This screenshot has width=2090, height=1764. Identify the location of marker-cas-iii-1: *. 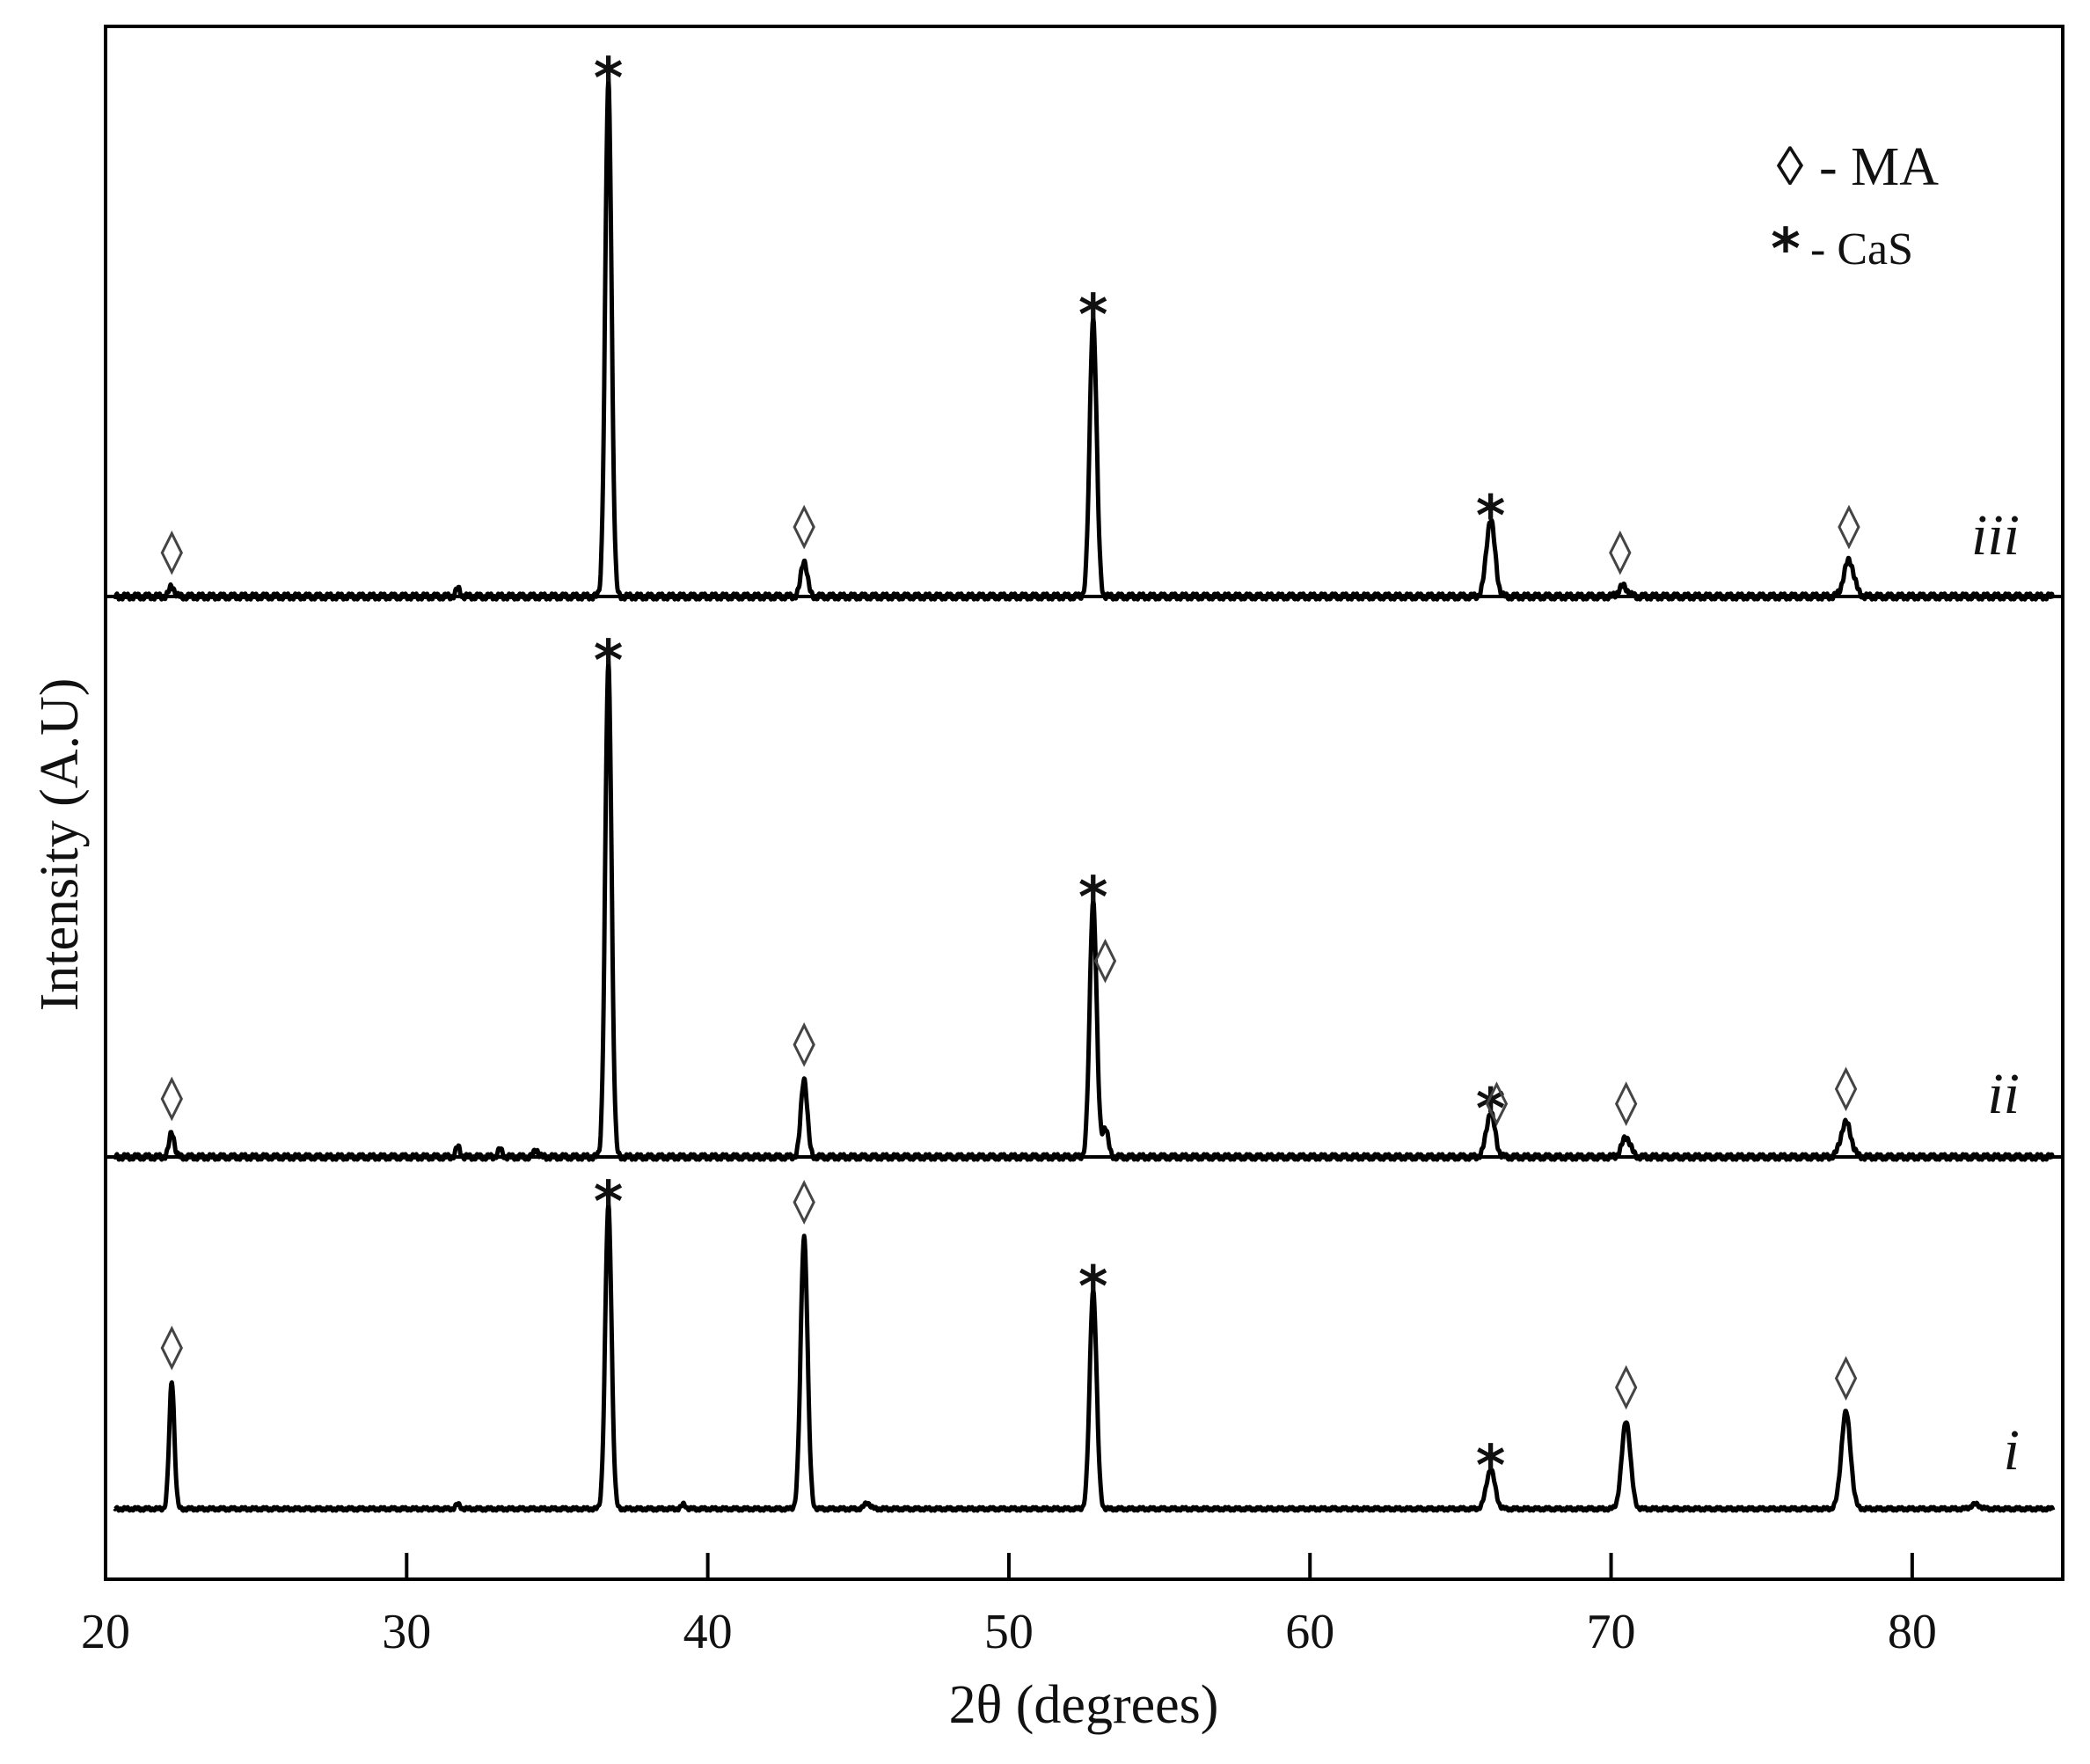
(608, 79).